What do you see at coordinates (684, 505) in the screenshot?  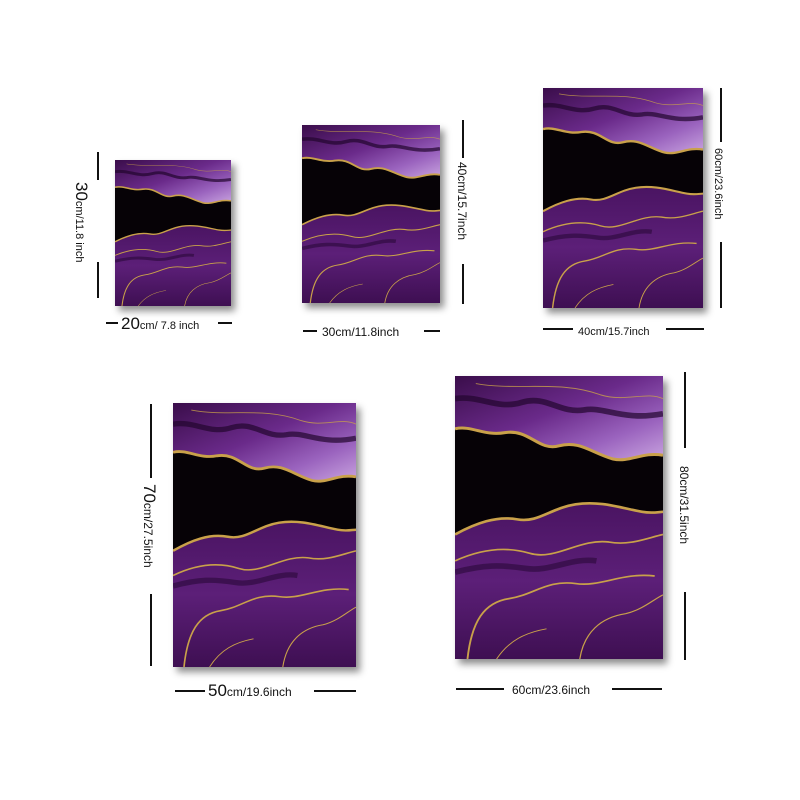 I see `height-label-60x80: 80cm/31.5inch` at bounding box center [684, 505].